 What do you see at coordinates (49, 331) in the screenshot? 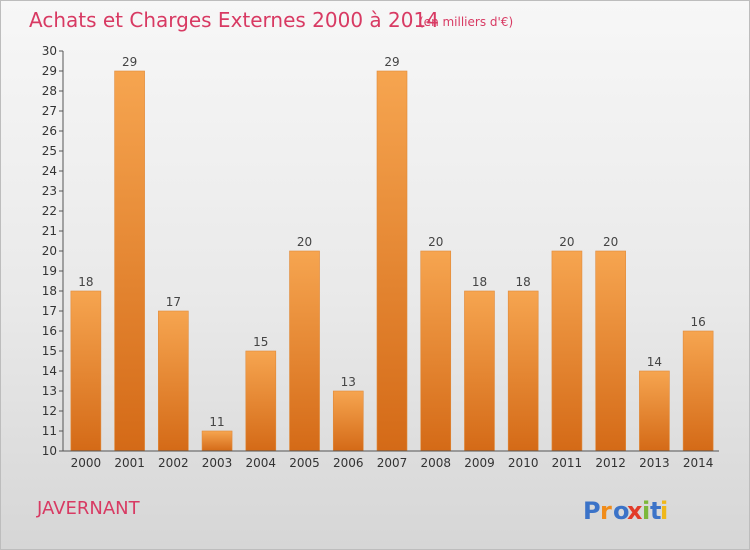
I see `y-tick-label: 16` at bounding box center [49, 331].